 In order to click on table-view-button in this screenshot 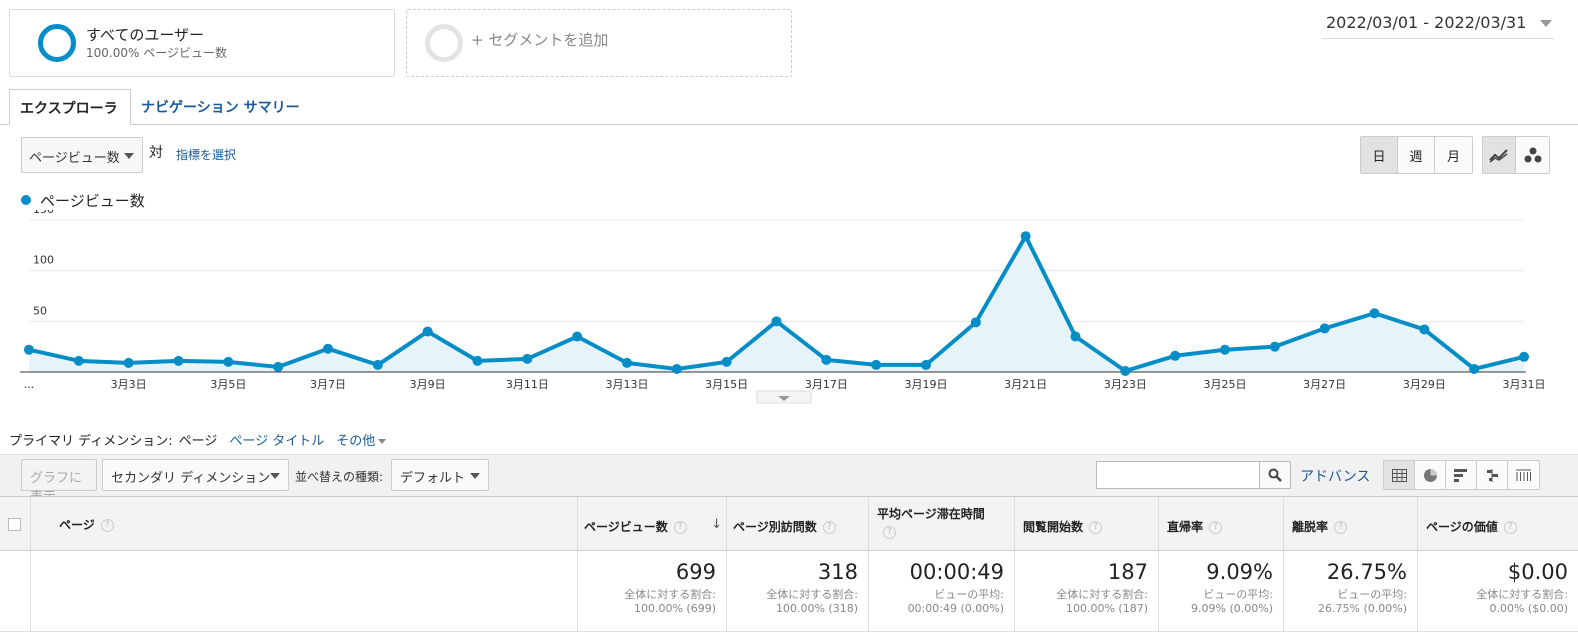, I will do `click(1399, 475)`.